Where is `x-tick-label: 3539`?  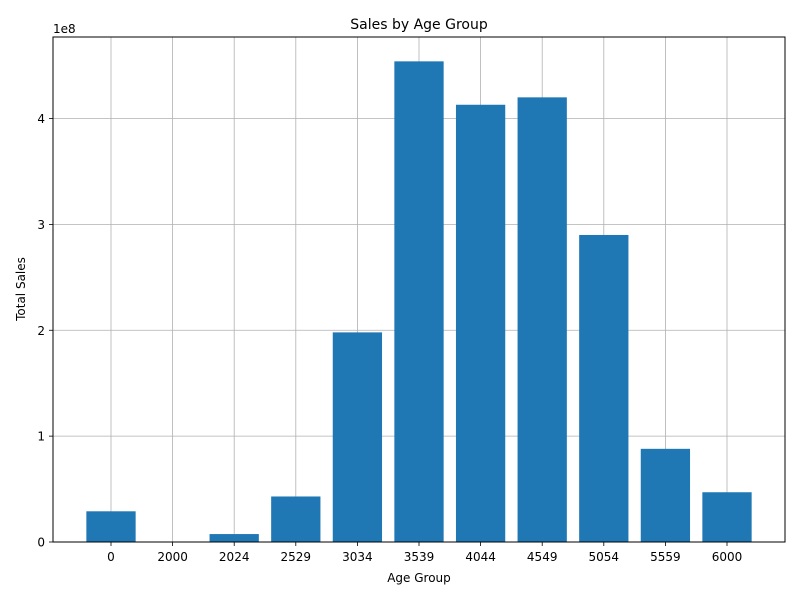 x-tick-label: 3539 is located at coordinates (419, 557).